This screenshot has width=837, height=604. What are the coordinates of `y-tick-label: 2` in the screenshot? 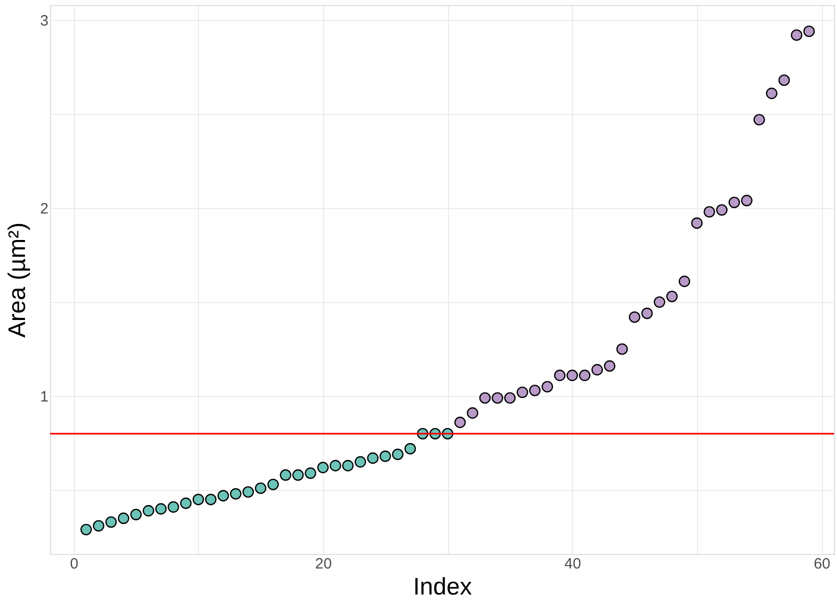 It's located at (44, 209).